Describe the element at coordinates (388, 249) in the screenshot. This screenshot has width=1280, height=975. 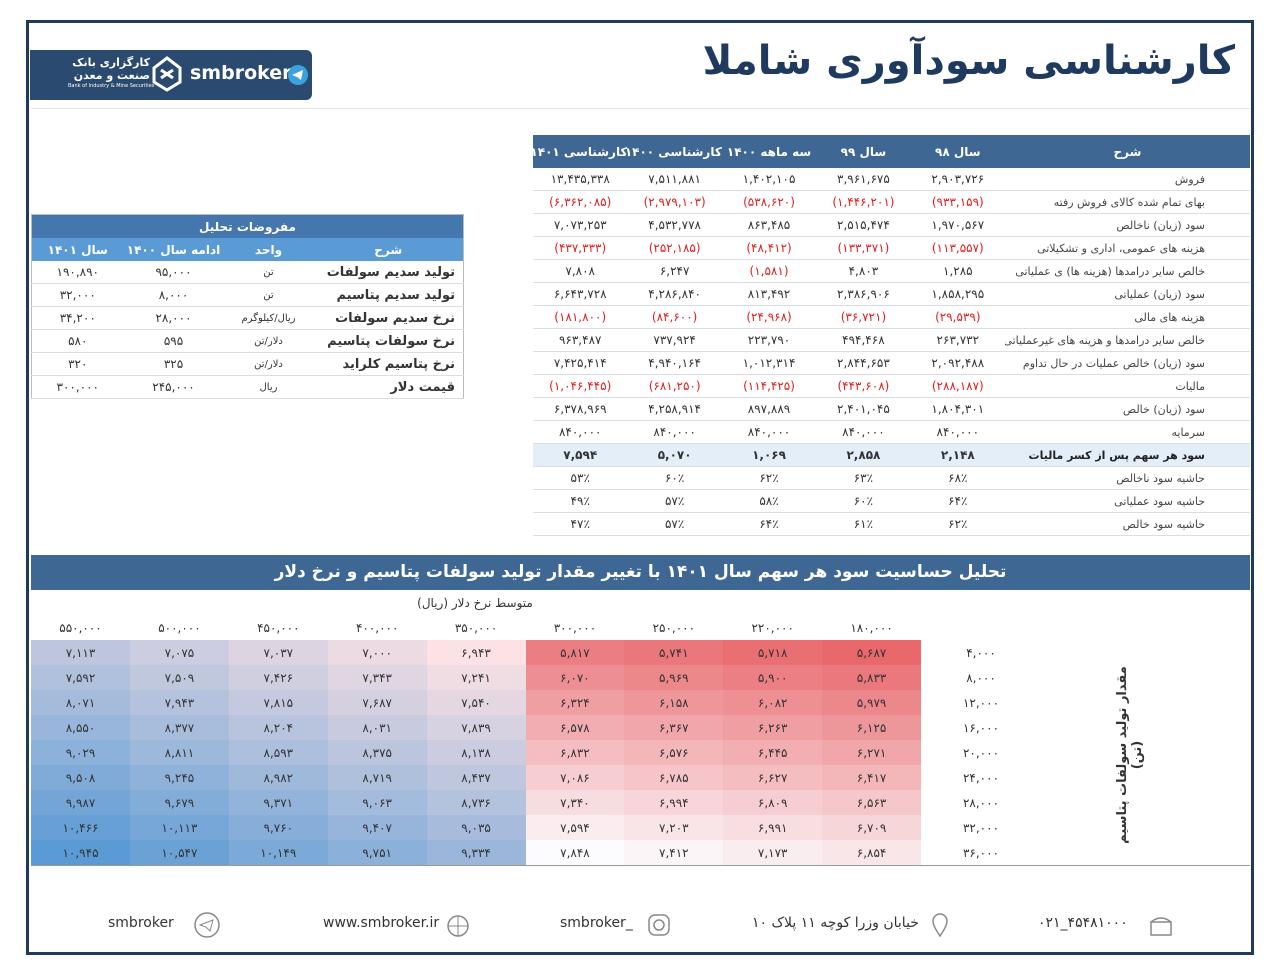
I see `column-header: شرح` at that location.